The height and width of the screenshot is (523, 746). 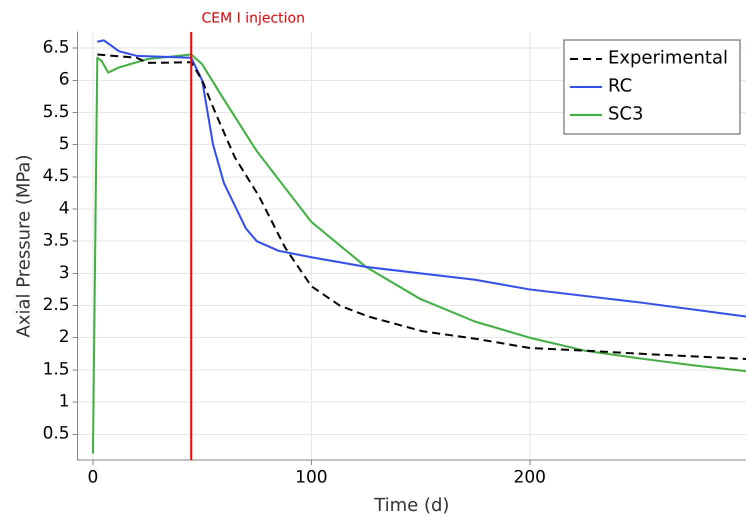 What do you see at coordinates (64, 80) in the screenshot?
I see `y-tick-label: 6` at bounding box center [64, 80].